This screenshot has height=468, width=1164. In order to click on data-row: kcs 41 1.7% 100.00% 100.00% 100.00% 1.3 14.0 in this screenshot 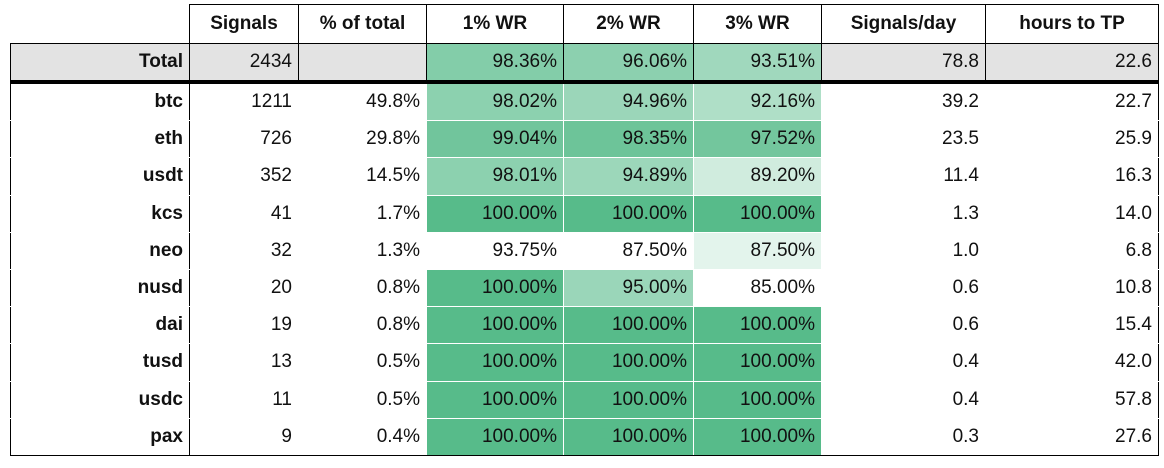, I will do `click(584, 213)`.